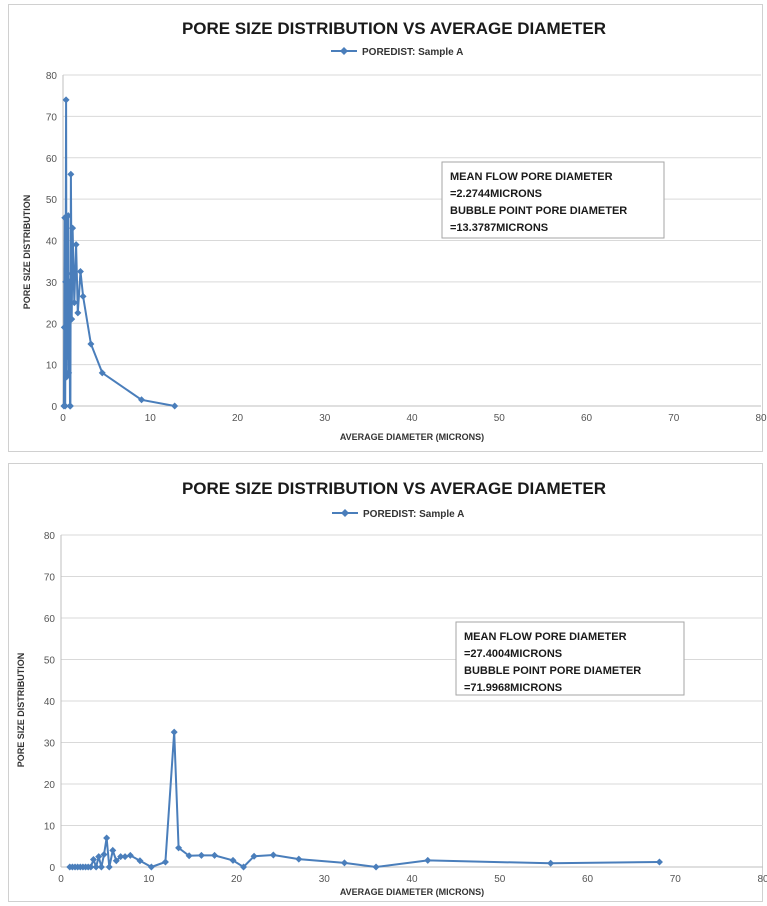 The width and height of the screenshot is (767, 906). What do you see at coordinates (413, 514) in the screenshot?
I see `legend-label: POREDIST: Sample A` at bounding box center [413, 514].